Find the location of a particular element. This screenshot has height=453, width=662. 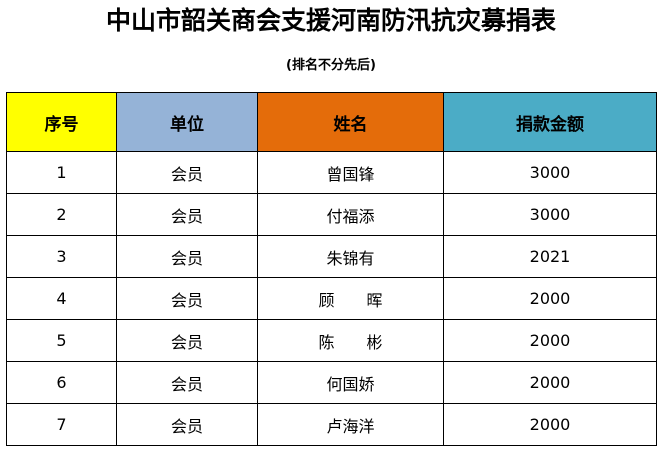

cell-name: 曾国锋 is located at coordinates (350, 172).